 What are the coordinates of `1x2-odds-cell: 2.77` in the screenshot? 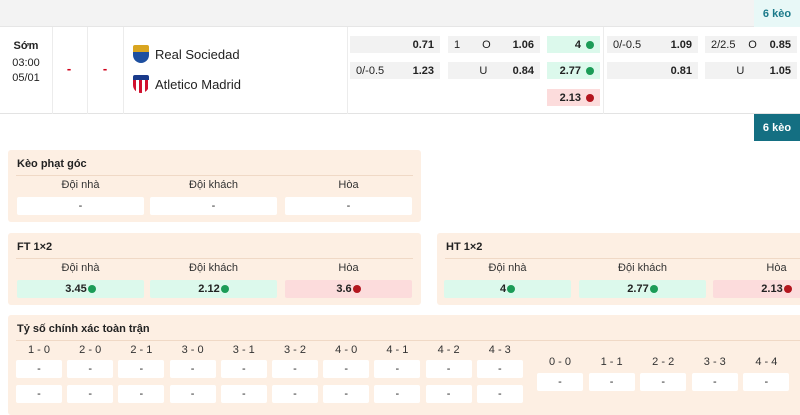 It's located at (573, 70).